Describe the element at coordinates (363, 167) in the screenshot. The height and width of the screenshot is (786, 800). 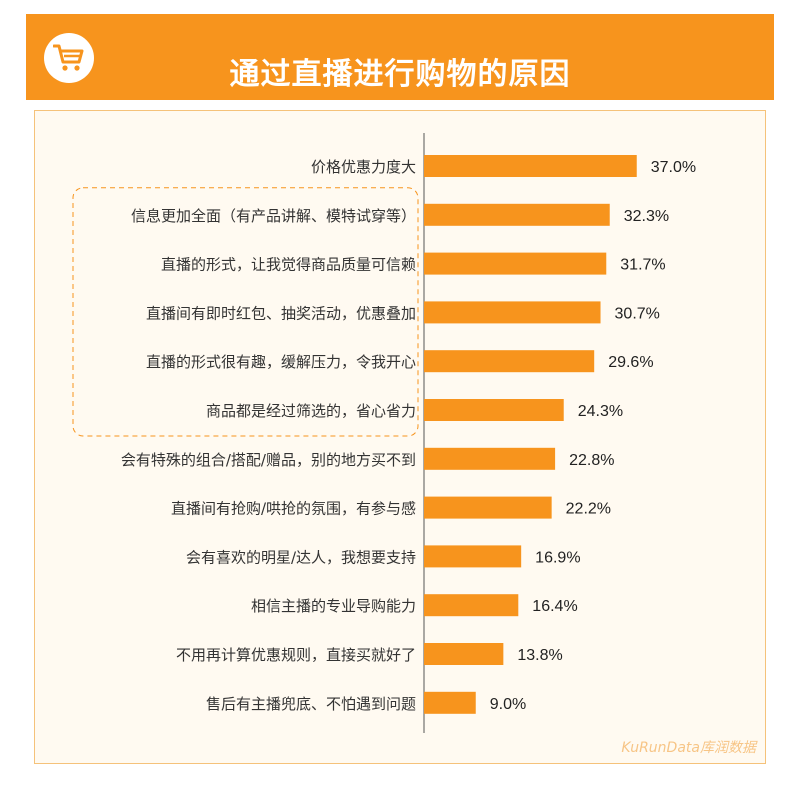
I see `category-label: 价格优惠力度大` at that location.